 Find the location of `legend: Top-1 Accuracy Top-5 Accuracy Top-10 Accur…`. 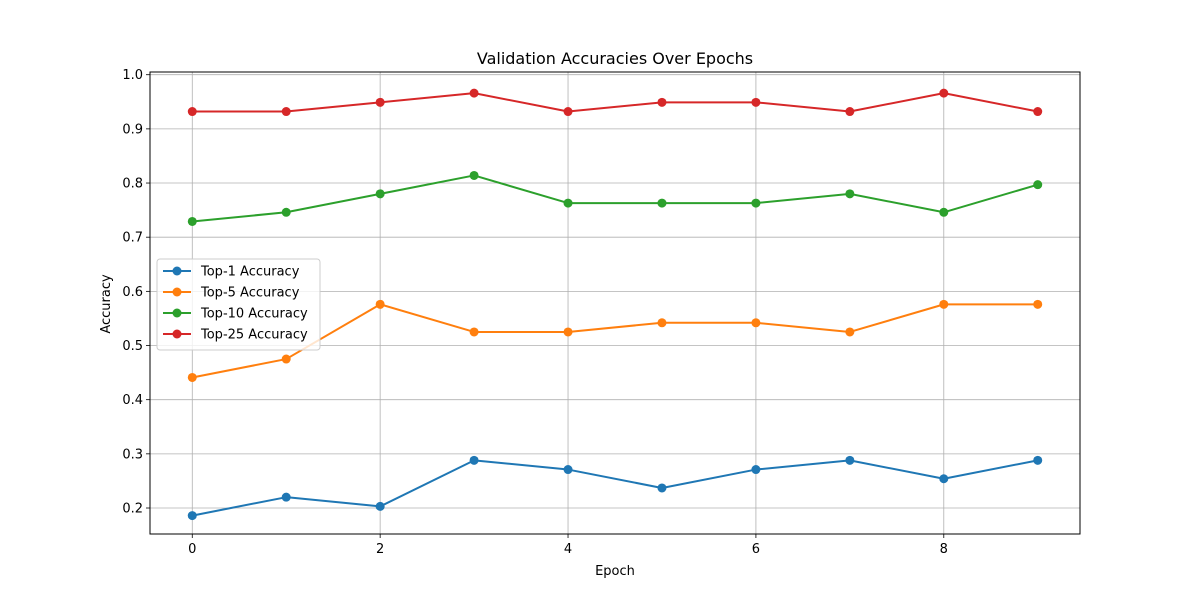

legend: Top-1 Accuracy Top-5 Accuracy Top-10 Accur… is located at coordinates (238, 304).